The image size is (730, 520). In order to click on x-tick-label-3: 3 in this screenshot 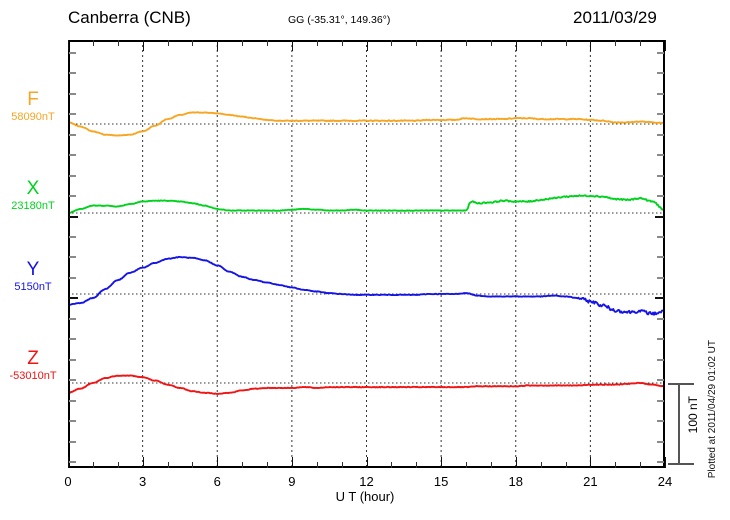, I will do `click(143, 481)`.